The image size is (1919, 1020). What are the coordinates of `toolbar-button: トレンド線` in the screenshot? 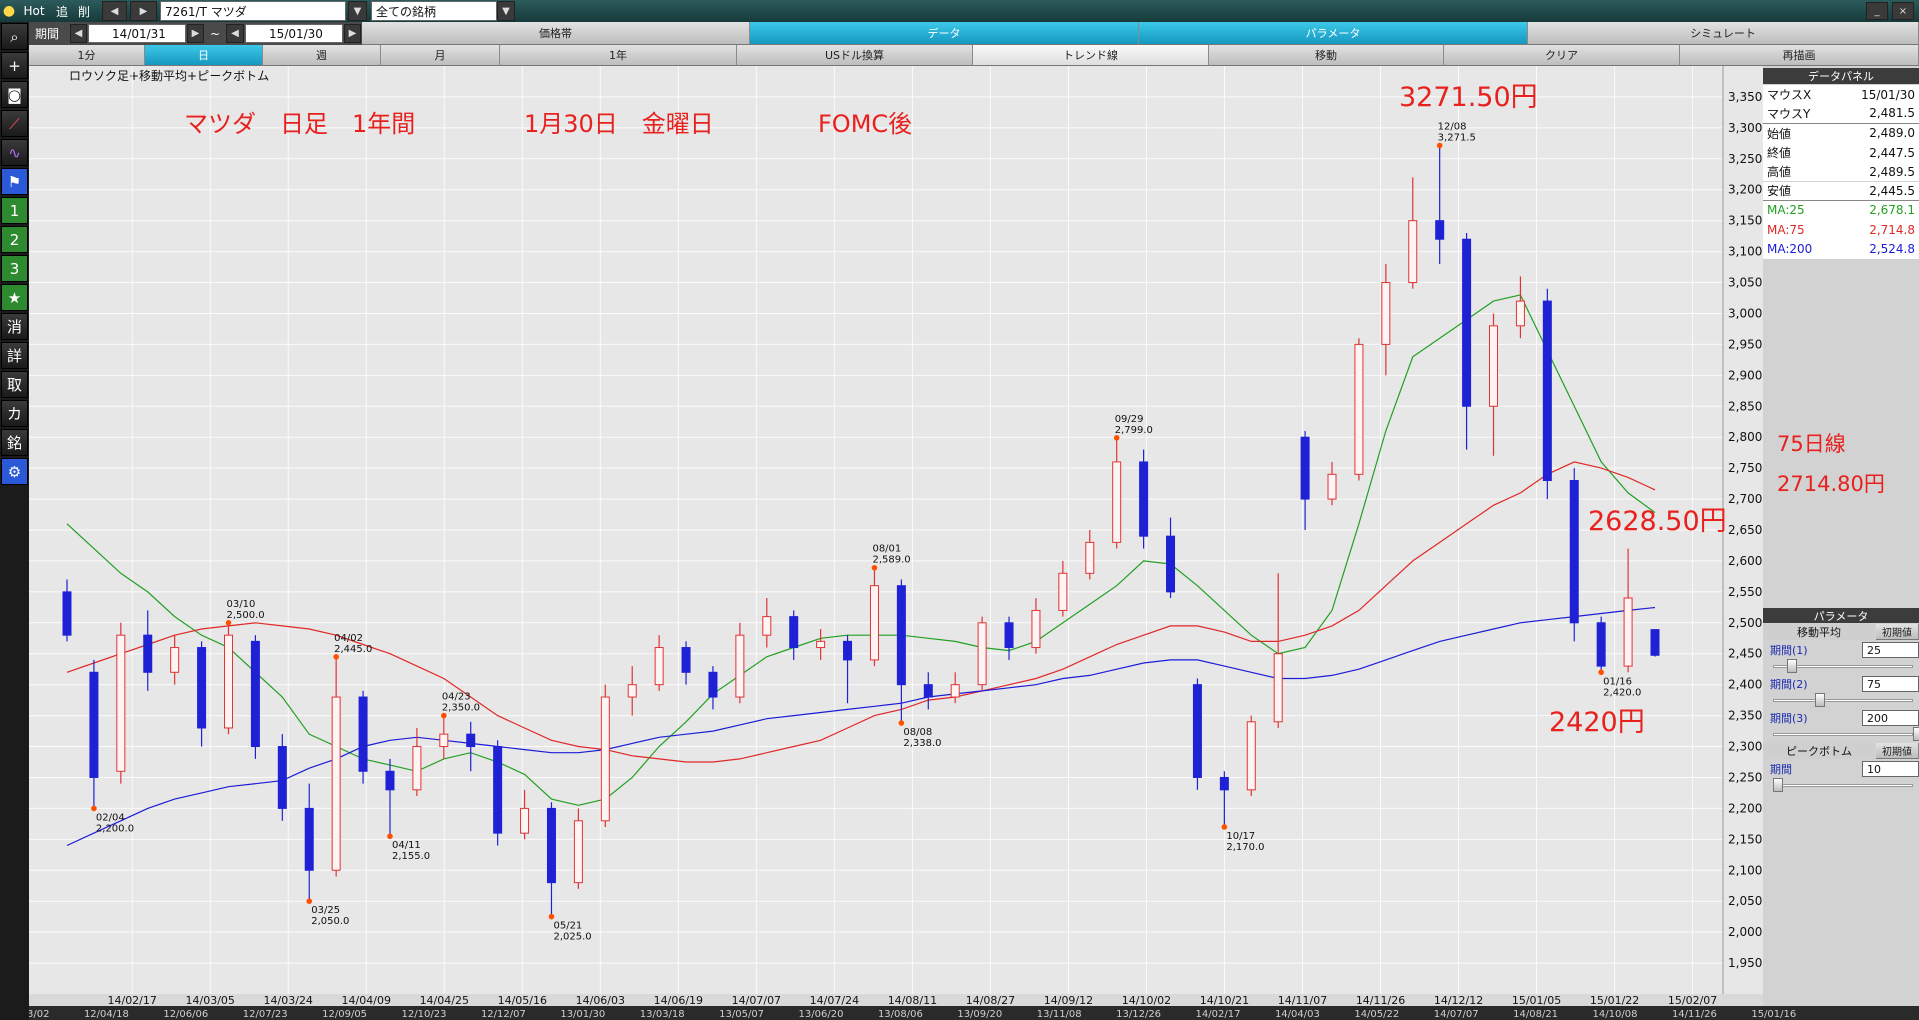 It's located at (1091, 55).